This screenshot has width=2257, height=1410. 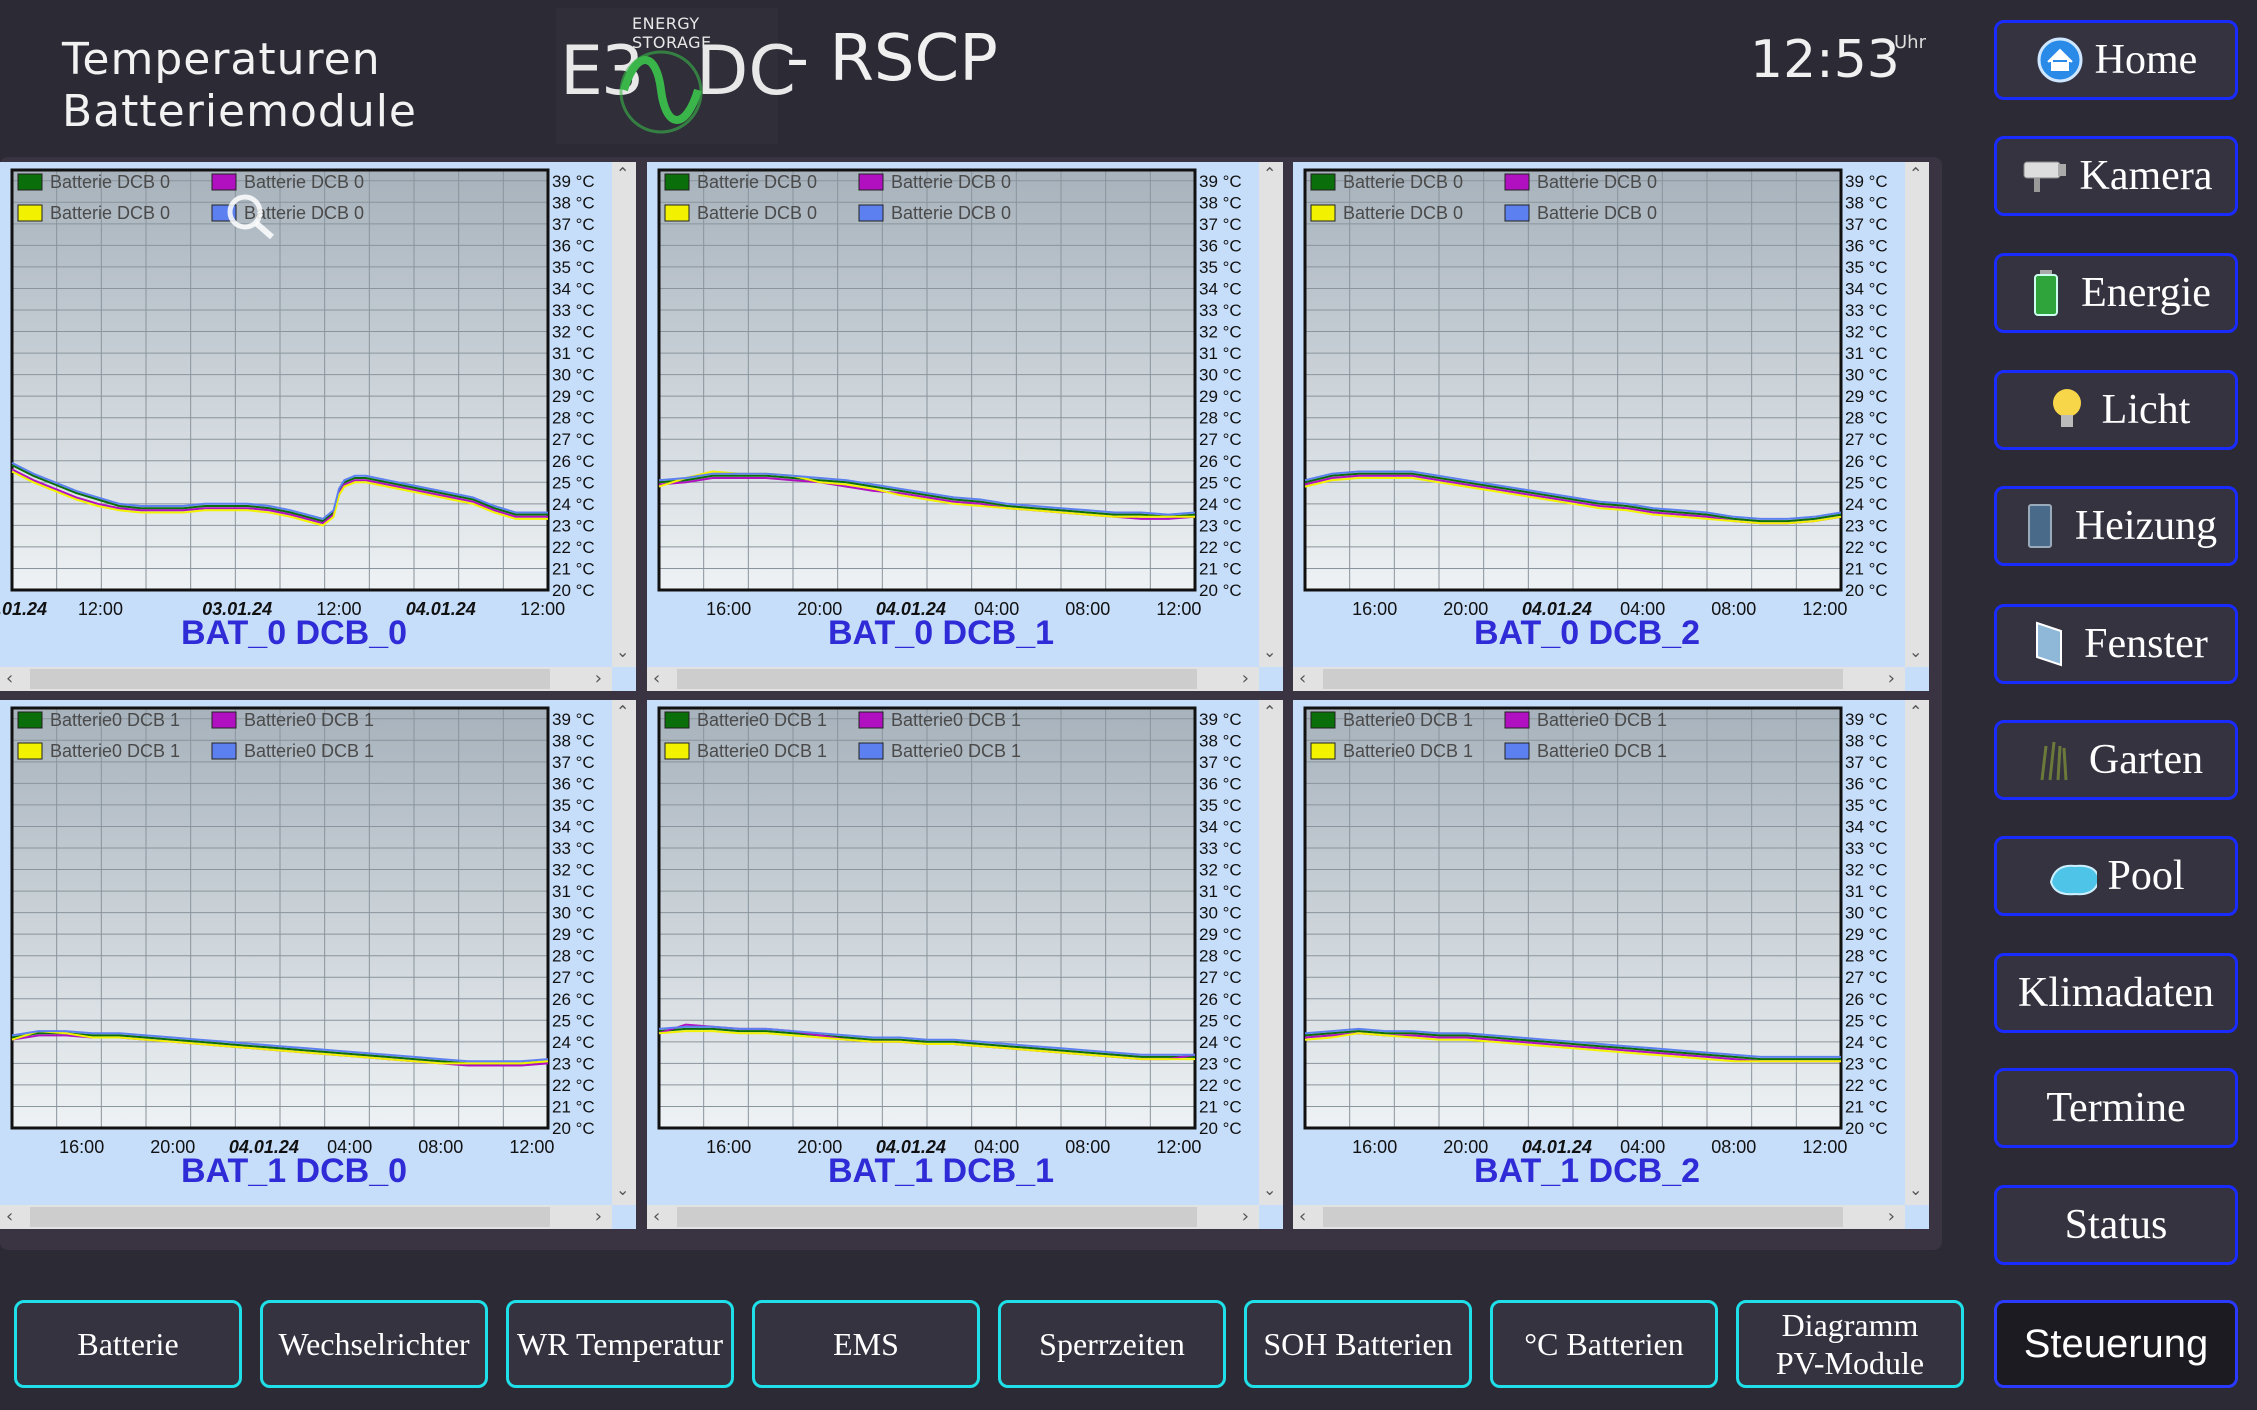 I want to click on x-tick-label: 08:00, so click(x=1087, y=1147).